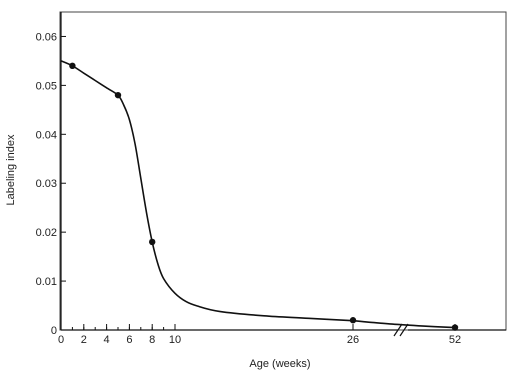  I want to click on y-axis: 0 0.01 0.02 0.03 0.04 0.05 0.06, so click(51, 174).